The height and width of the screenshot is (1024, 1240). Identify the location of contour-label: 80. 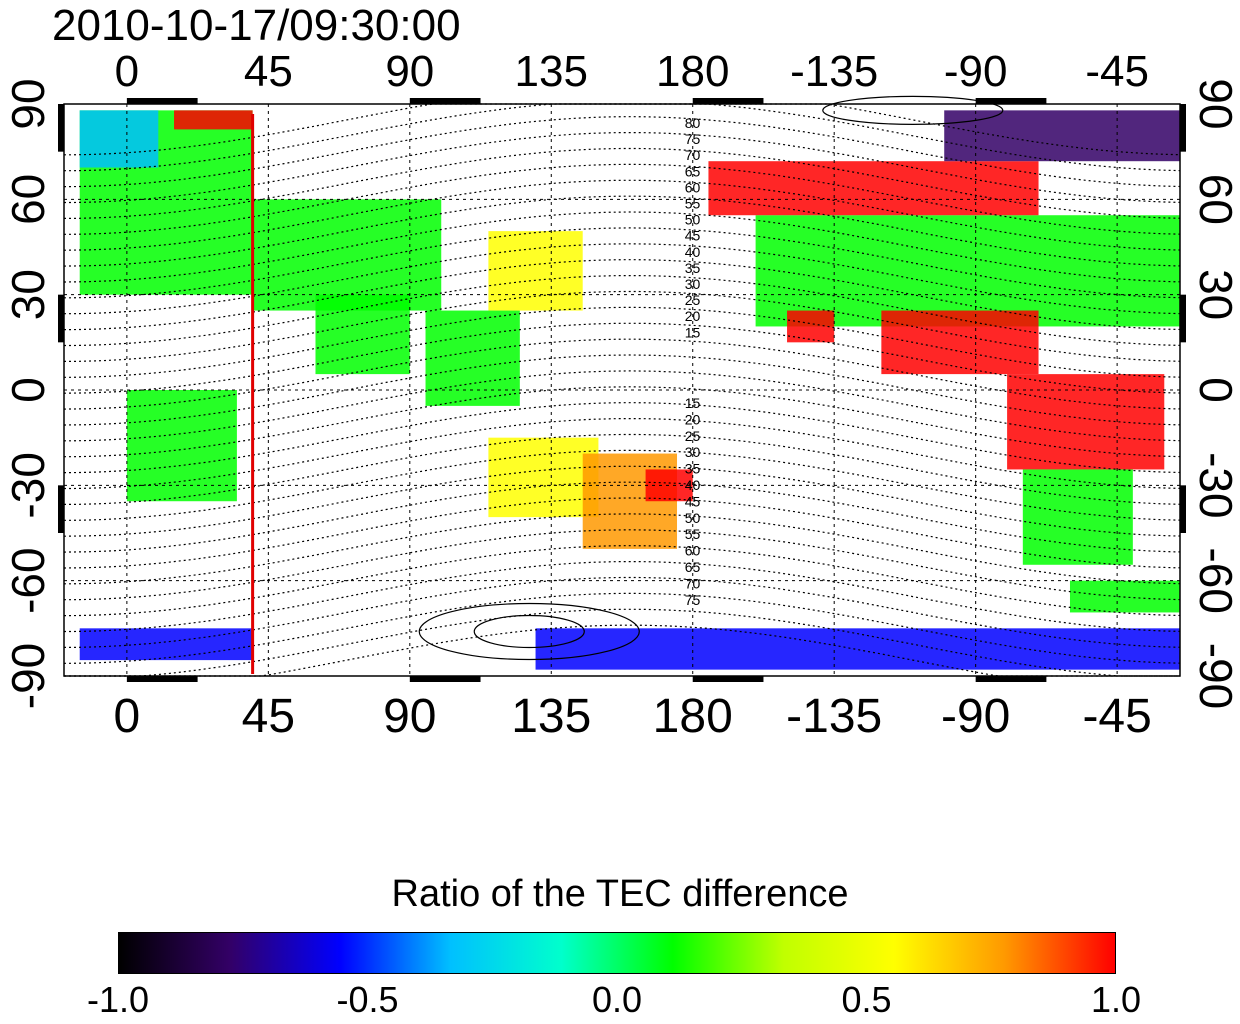
(693, 123).